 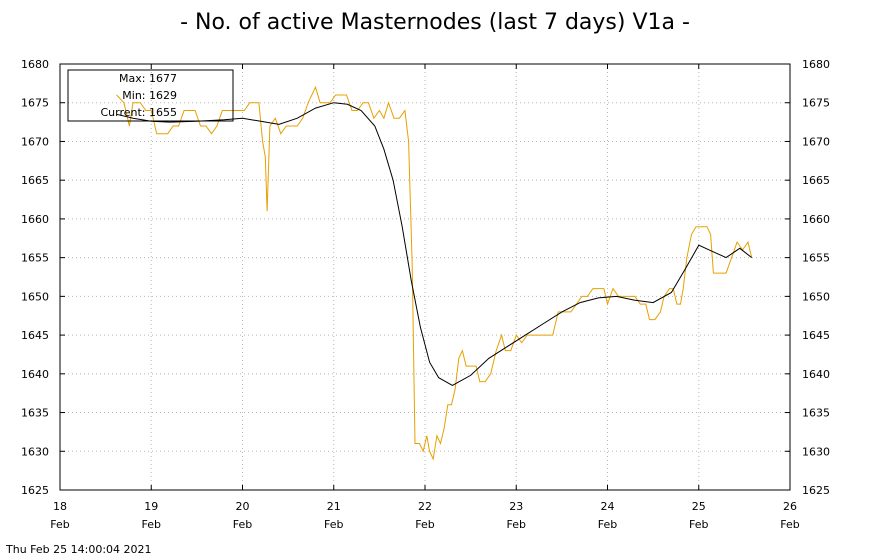 What do you see at coordinates (816, 374) in the screenshot?
I see `y-tick-label-right: 1640` at bounding box center [816, 374].